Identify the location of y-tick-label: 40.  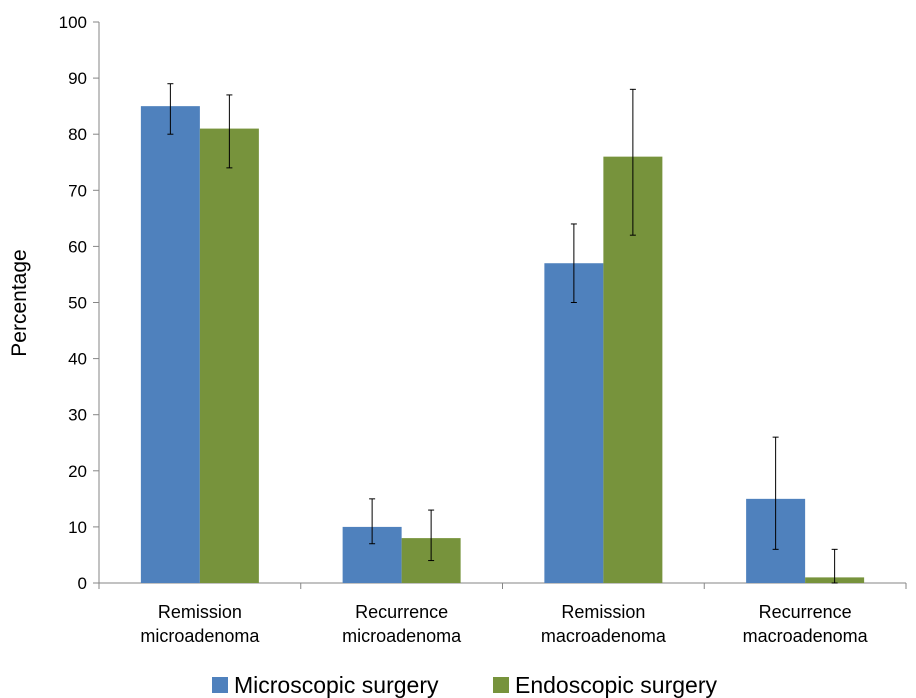
(77, 359).